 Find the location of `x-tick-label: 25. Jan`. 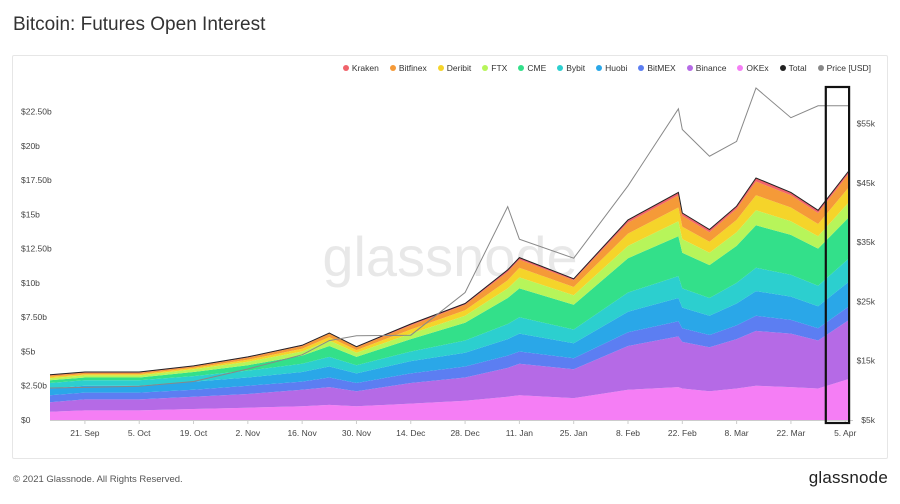

x-tick-label: 25. Jan is located at coordinates (574, 433).